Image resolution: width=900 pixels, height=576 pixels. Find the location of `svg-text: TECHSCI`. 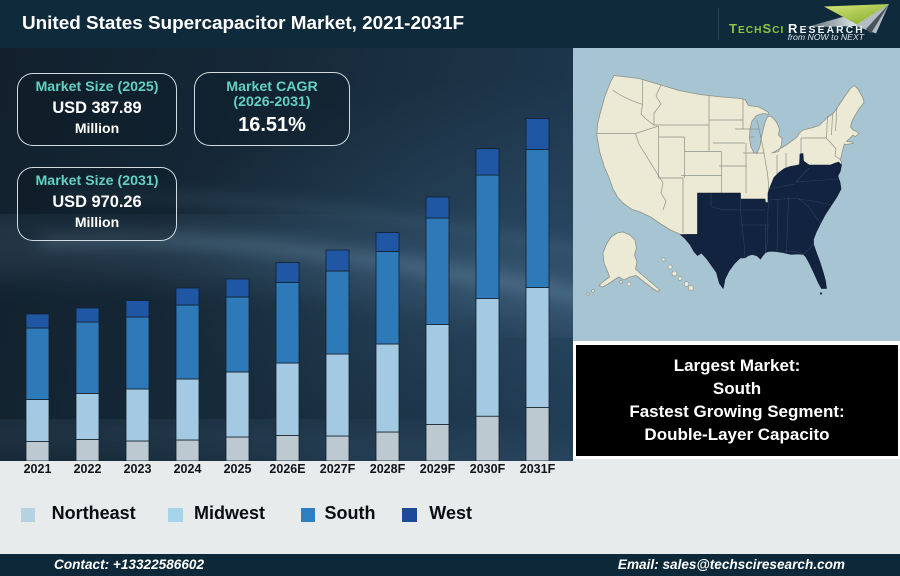

svg-text: TECHSCI is located at coordinates (756, 28).